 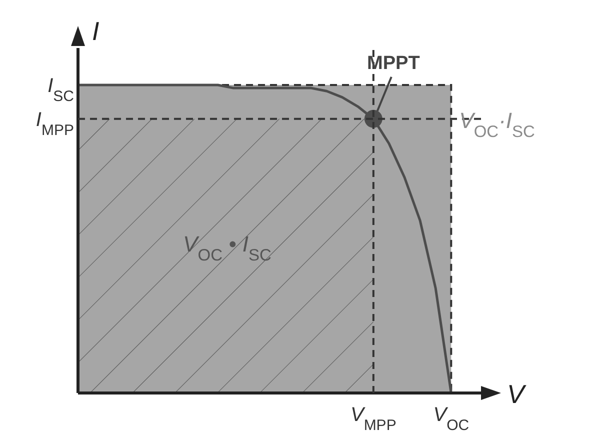 What do you see at coordinates (61, 89) in the screenshot?
I see `text: I$_{SC}$` at bounding box center [61, 89].